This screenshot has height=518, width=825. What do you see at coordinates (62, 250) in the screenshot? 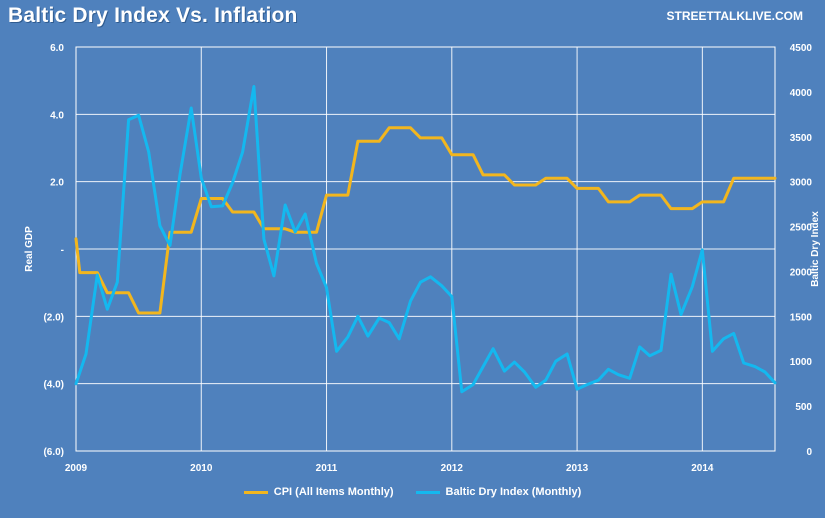
I see `y-left-tick-label: -` at bounding box center [62, 250].